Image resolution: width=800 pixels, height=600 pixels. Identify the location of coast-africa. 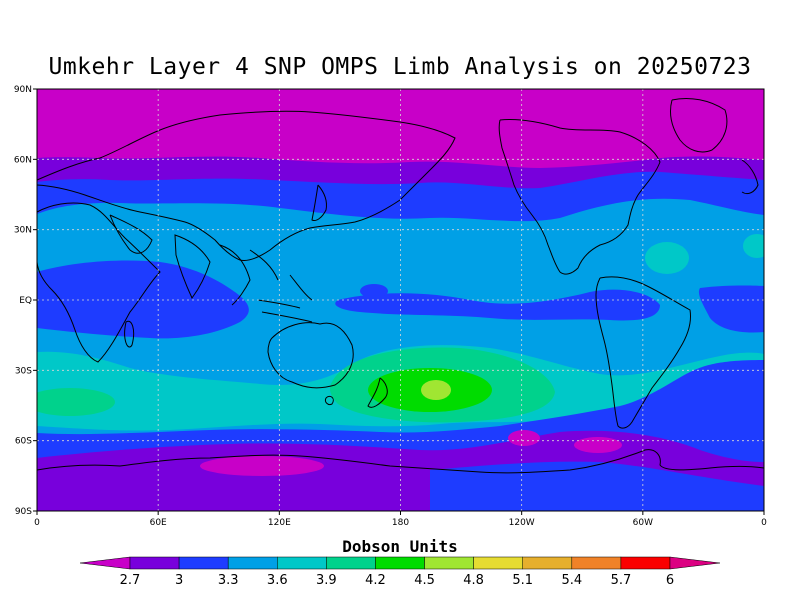
(99, 282).